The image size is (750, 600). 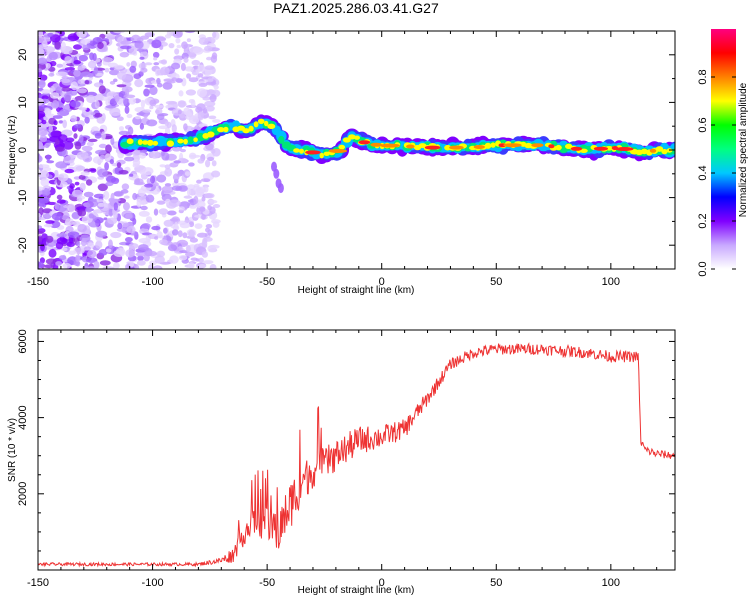 I want to click on colorbar-label: Normalized spectral amplitude, so click(x=743, y=149).